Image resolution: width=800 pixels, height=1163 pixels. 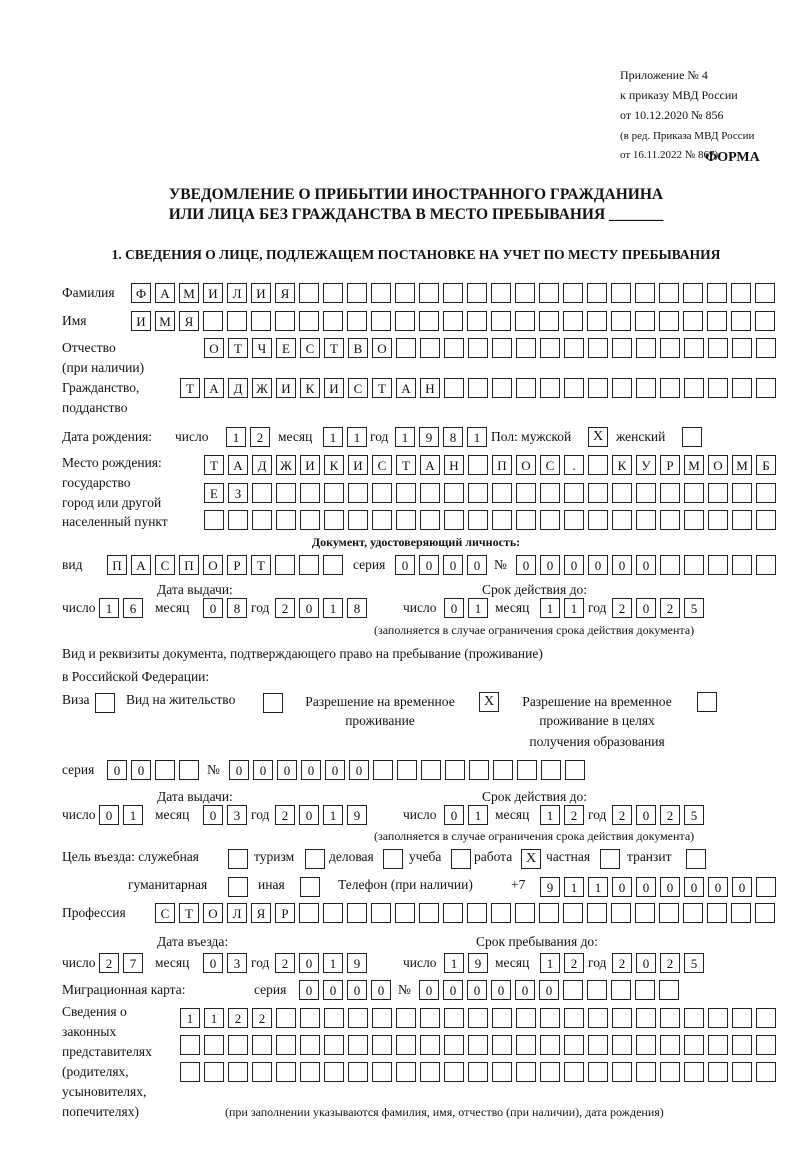 I want to click on temporary-residence-education-checkbox, so click(x=707, y=702).